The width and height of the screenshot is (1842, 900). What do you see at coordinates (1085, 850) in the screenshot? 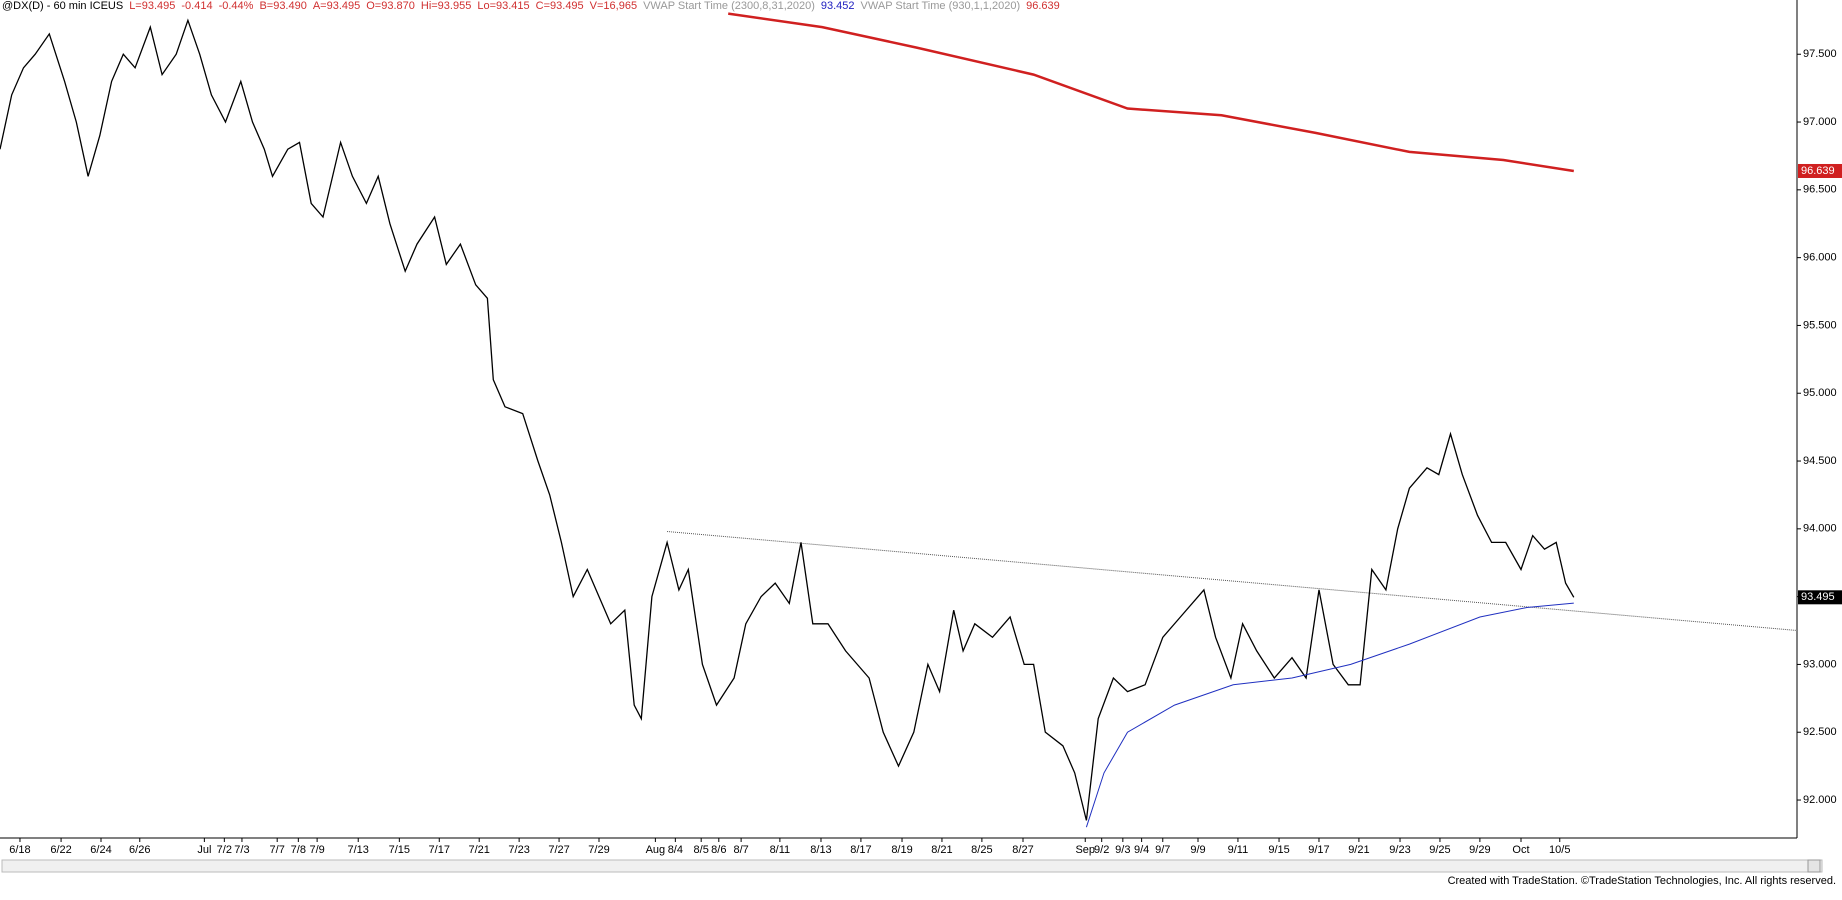
I see `x-tick-label: Sep` at bounding box center [1085, 850].